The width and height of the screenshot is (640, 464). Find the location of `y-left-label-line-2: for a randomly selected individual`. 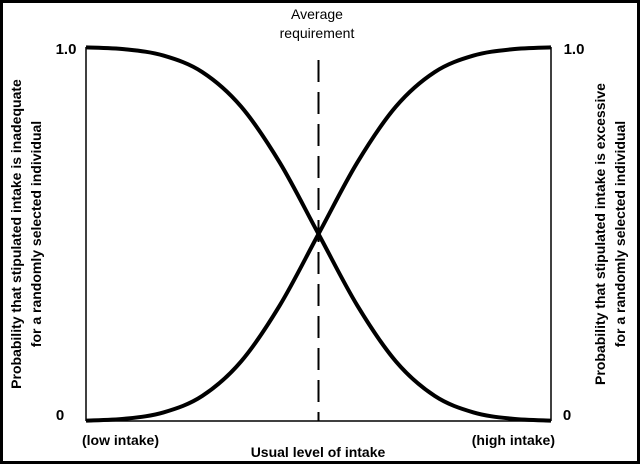

y-left-label-line-2: for a randomly selected individual is located at coordinates (36, 234).